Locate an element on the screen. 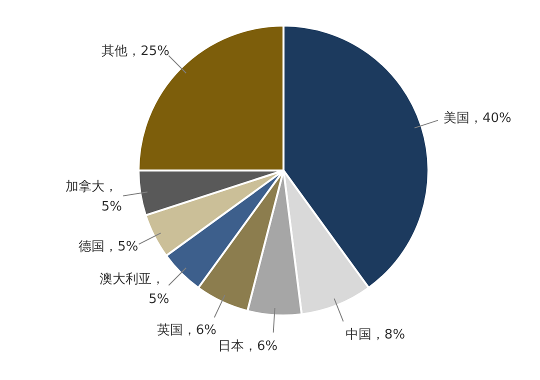 This screenshot has height=380, width=540. slice-label: 澳大利亚 is located at coordinates (126, 279).